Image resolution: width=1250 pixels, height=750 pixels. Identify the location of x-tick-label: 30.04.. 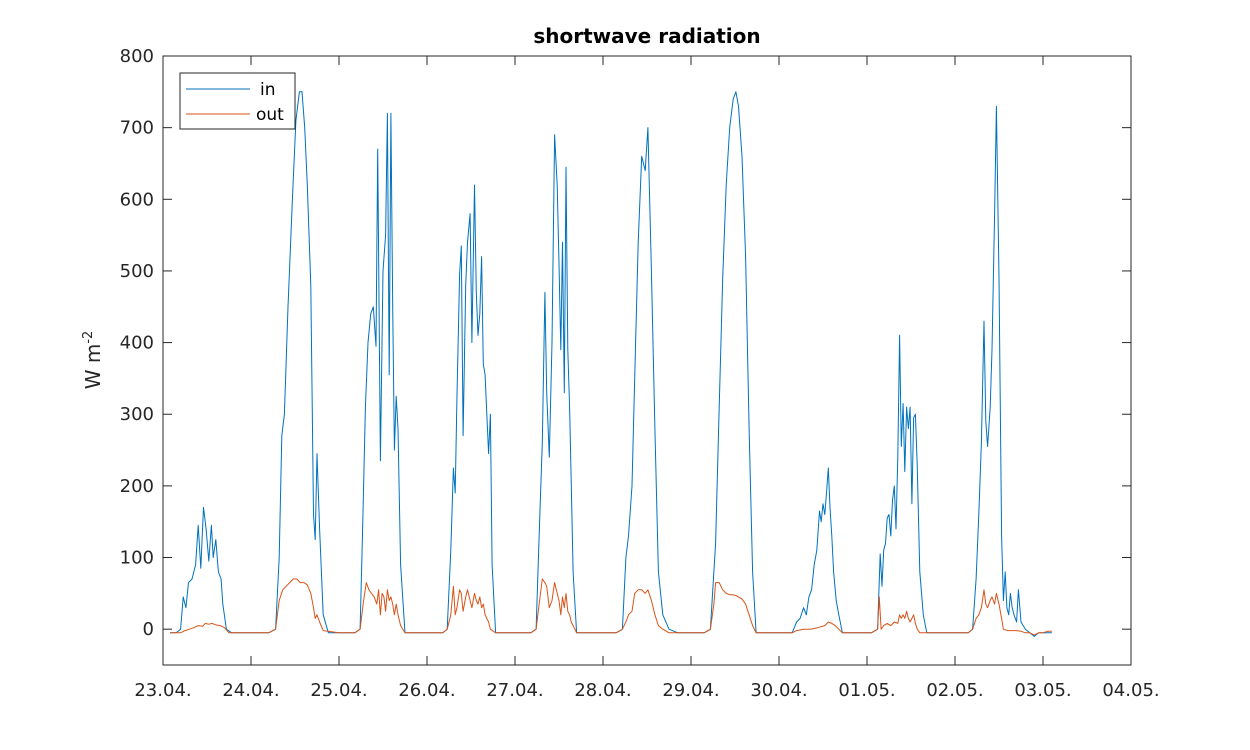
(778, 690).